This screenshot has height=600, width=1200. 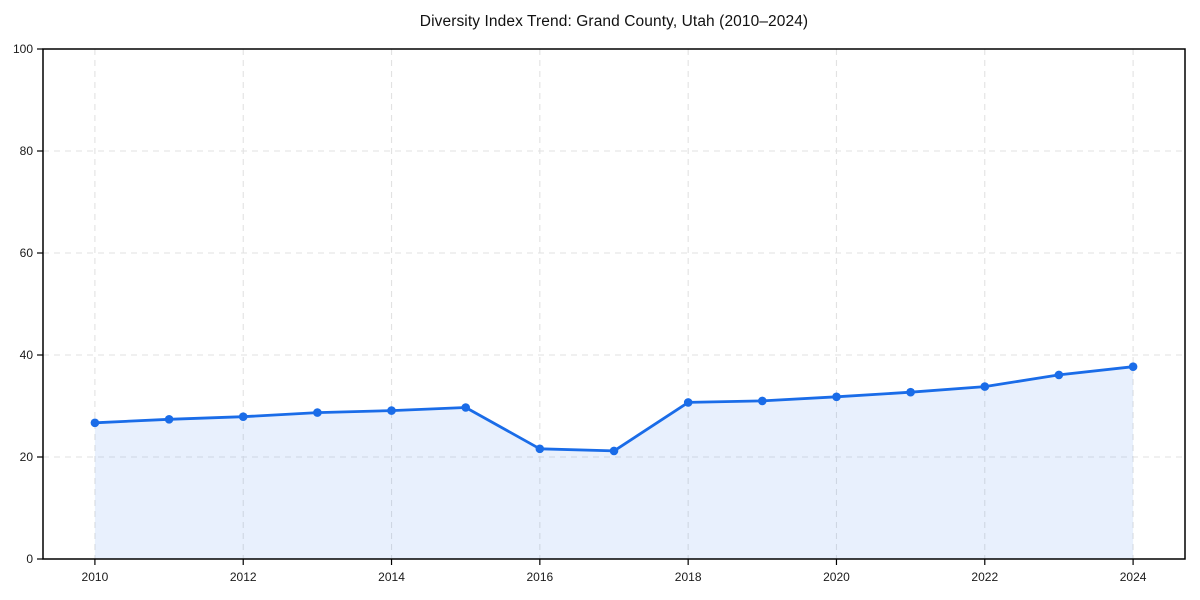 What do you see at coordinates (391, 577) in the screenshot?
I see `x-tick-label: 2014` at bounding box center [391, 577].